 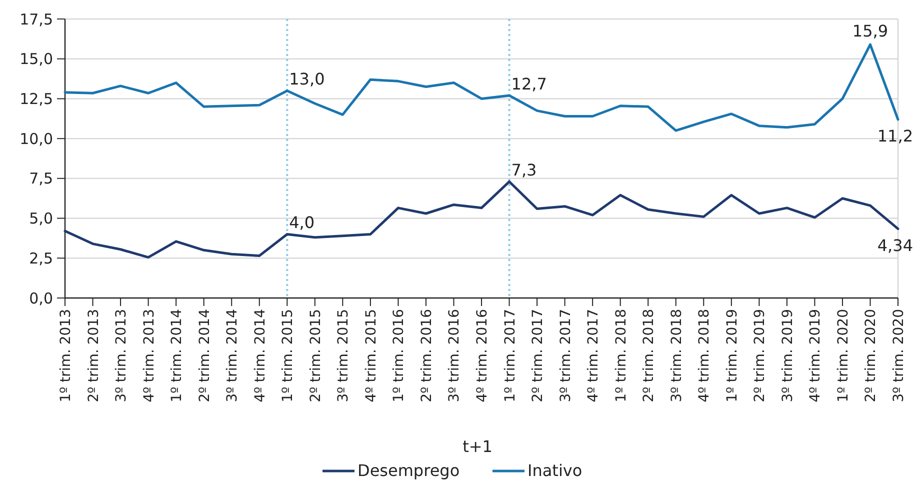 What do you see at coordinates (41, 179) in the screenshot?
I see `y-tick-label: 7,5` at bounding box center [41, 179].